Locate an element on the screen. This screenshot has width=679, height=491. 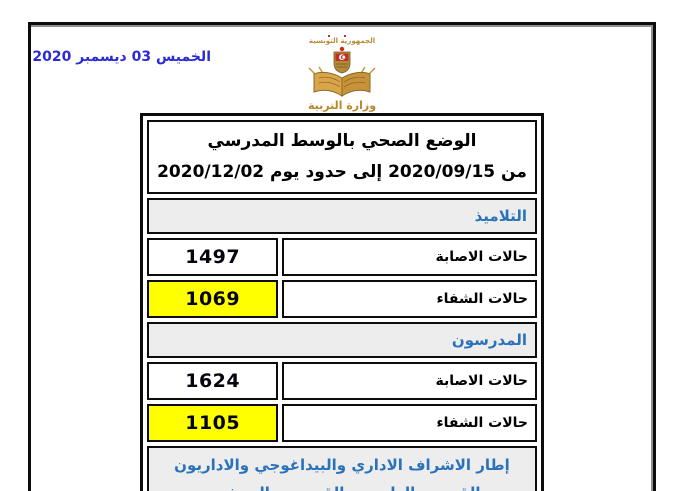
report-title-line2: من 2020/09/15 إلى حدود يوم 2020/12/02 is located at coordinates (342, 172).